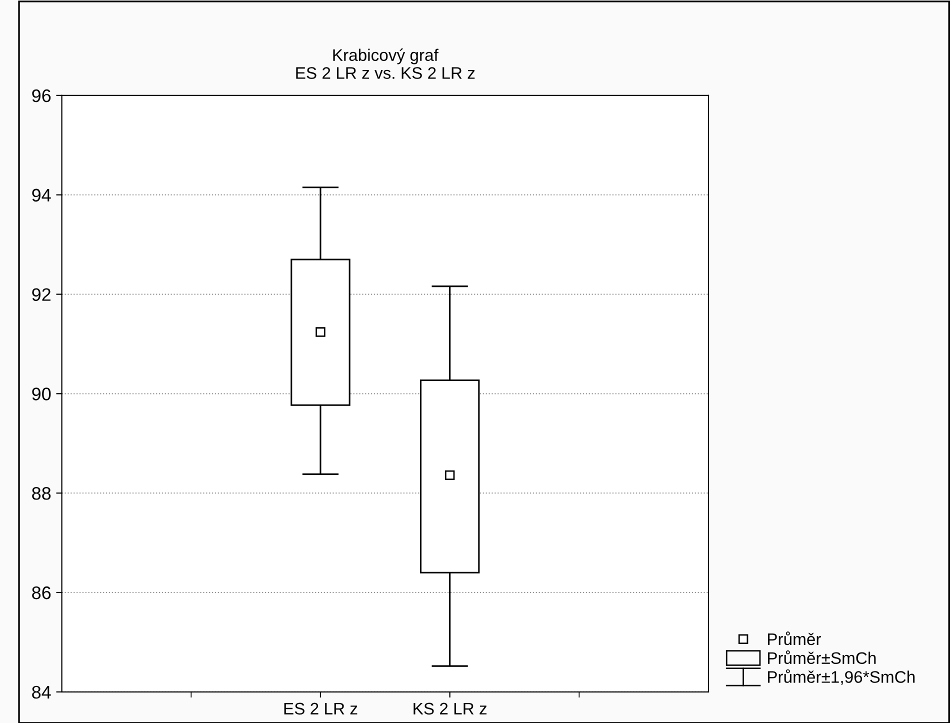 The width and height of the screenshot is (951, 723). What do you see at coordinates (41, 493) in the screenshot?
I see `y-tick-label: 88` at bounding box center [41, 493].